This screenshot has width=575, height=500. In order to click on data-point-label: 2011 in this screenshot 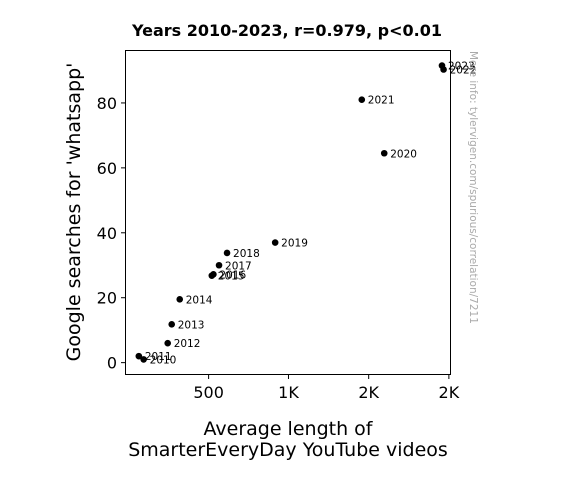, I will do `click(158, 357)`.